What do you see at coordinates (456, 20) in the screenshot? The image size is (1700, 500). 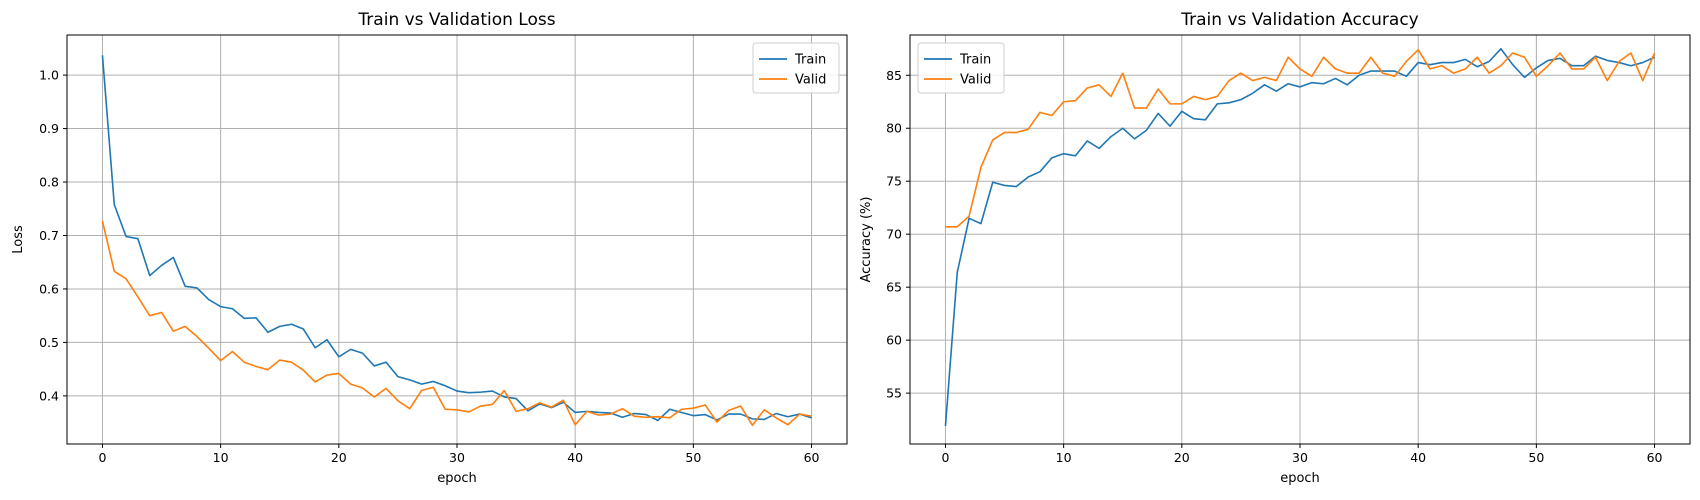 I see `chart-title: Train vs Validation Loss` at bounding box center [456, 20].